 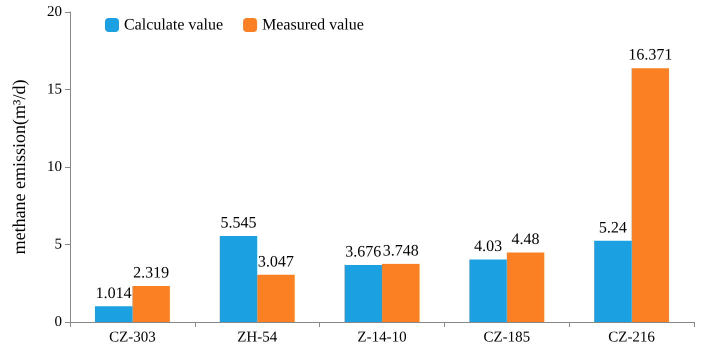 I want to click on x-tick-label: CZ-216, so click(x=632, y=338).